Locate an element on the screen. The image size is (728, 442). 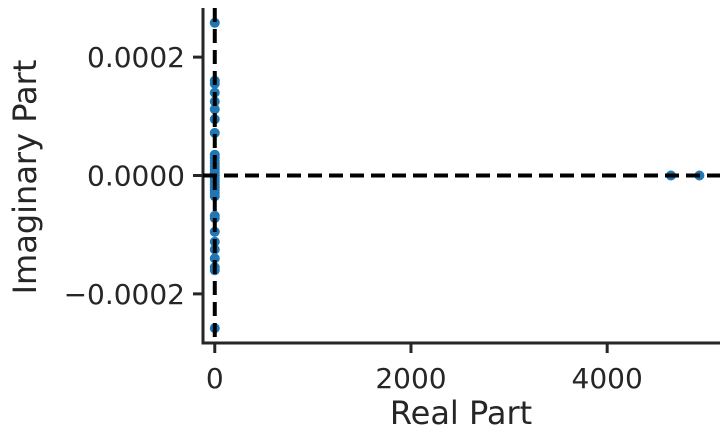
x-tick-label: 4000 is located at coordinates (607, 378).